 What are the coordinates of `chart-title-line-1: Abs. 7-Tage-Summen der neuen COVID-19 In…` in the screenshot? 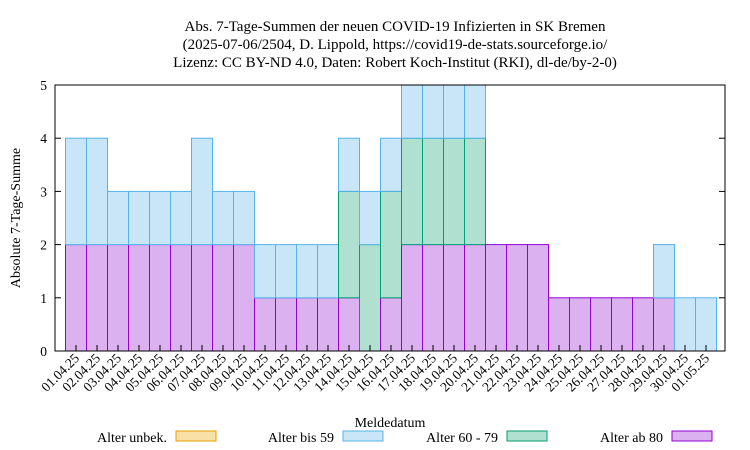 It's located at (395, 27).